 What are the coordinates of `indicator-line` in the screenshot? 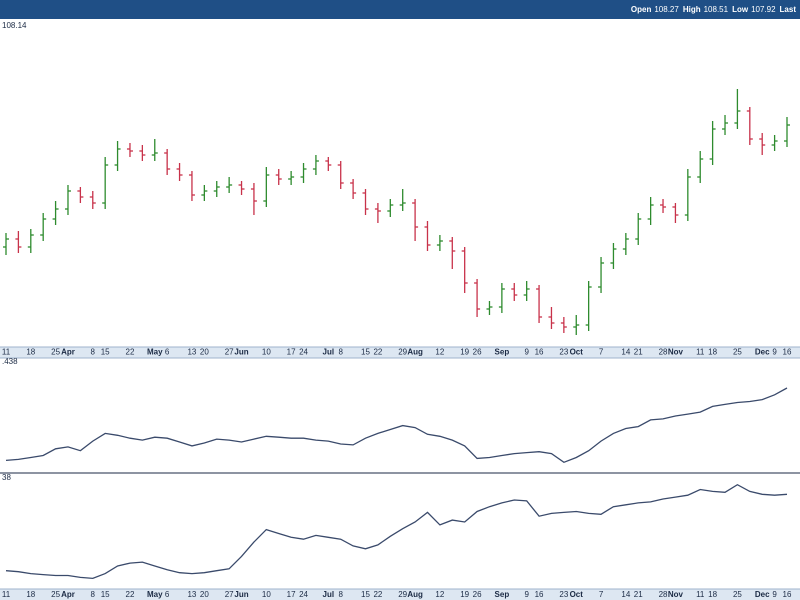 It's located at (396, 425).